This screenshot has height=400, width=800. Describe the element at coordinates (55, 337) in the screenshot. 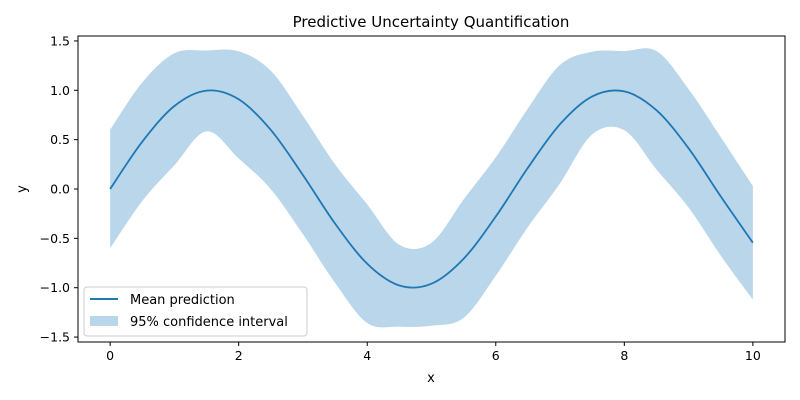

I see `y-tick-label: −1.5` at that location.